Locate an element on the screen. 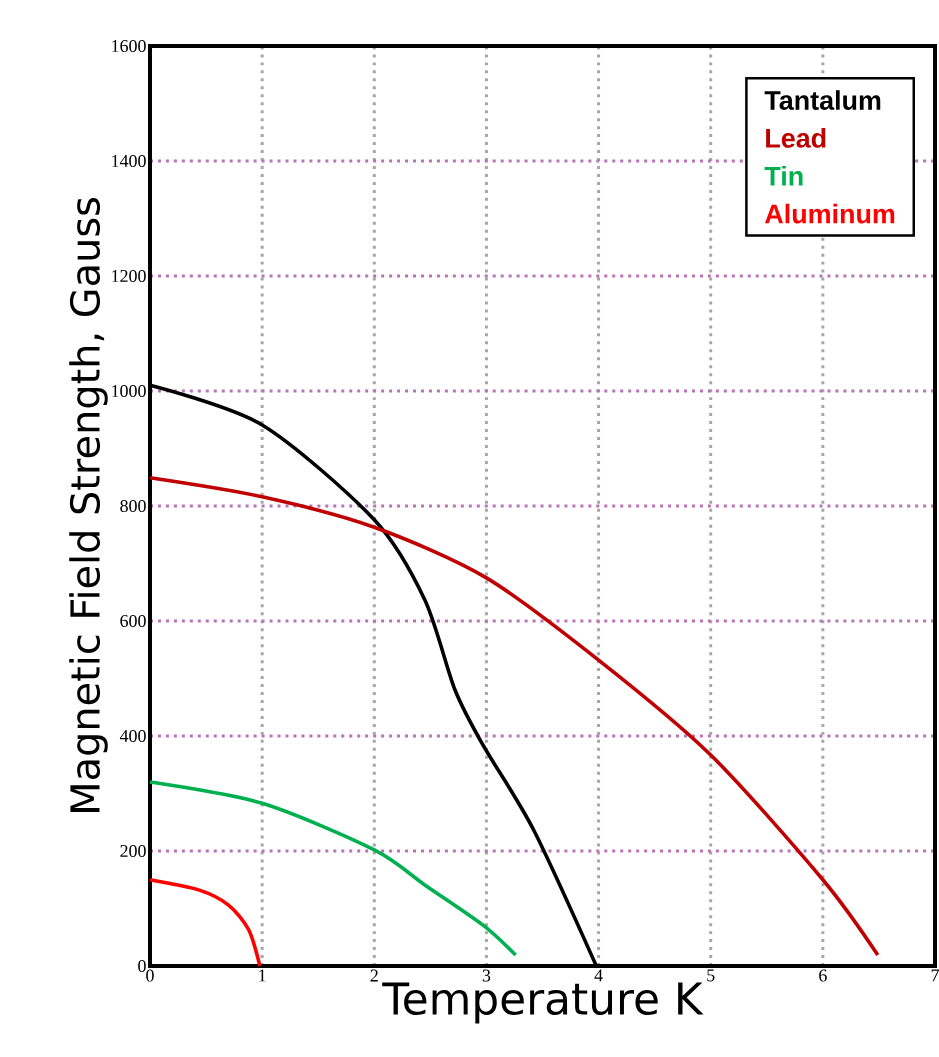 The image size is (939, 1057). x-tick-label: 0 is located at coordinates (150, 975).